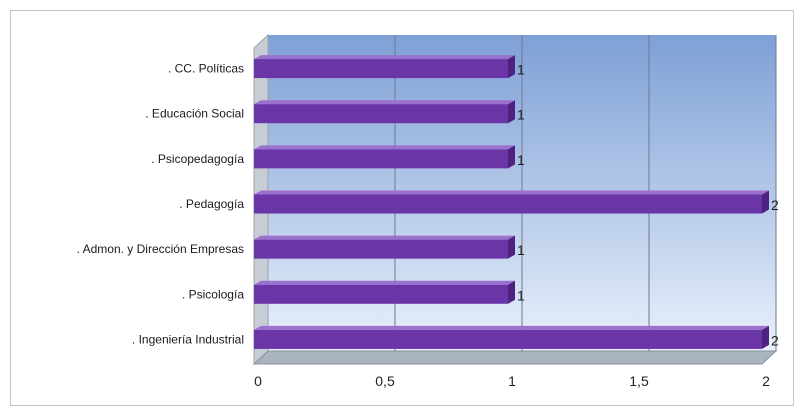  Describe the element at coordinates (213, 294) in the screenshot. I see `category-label: . Psicología` at that location.